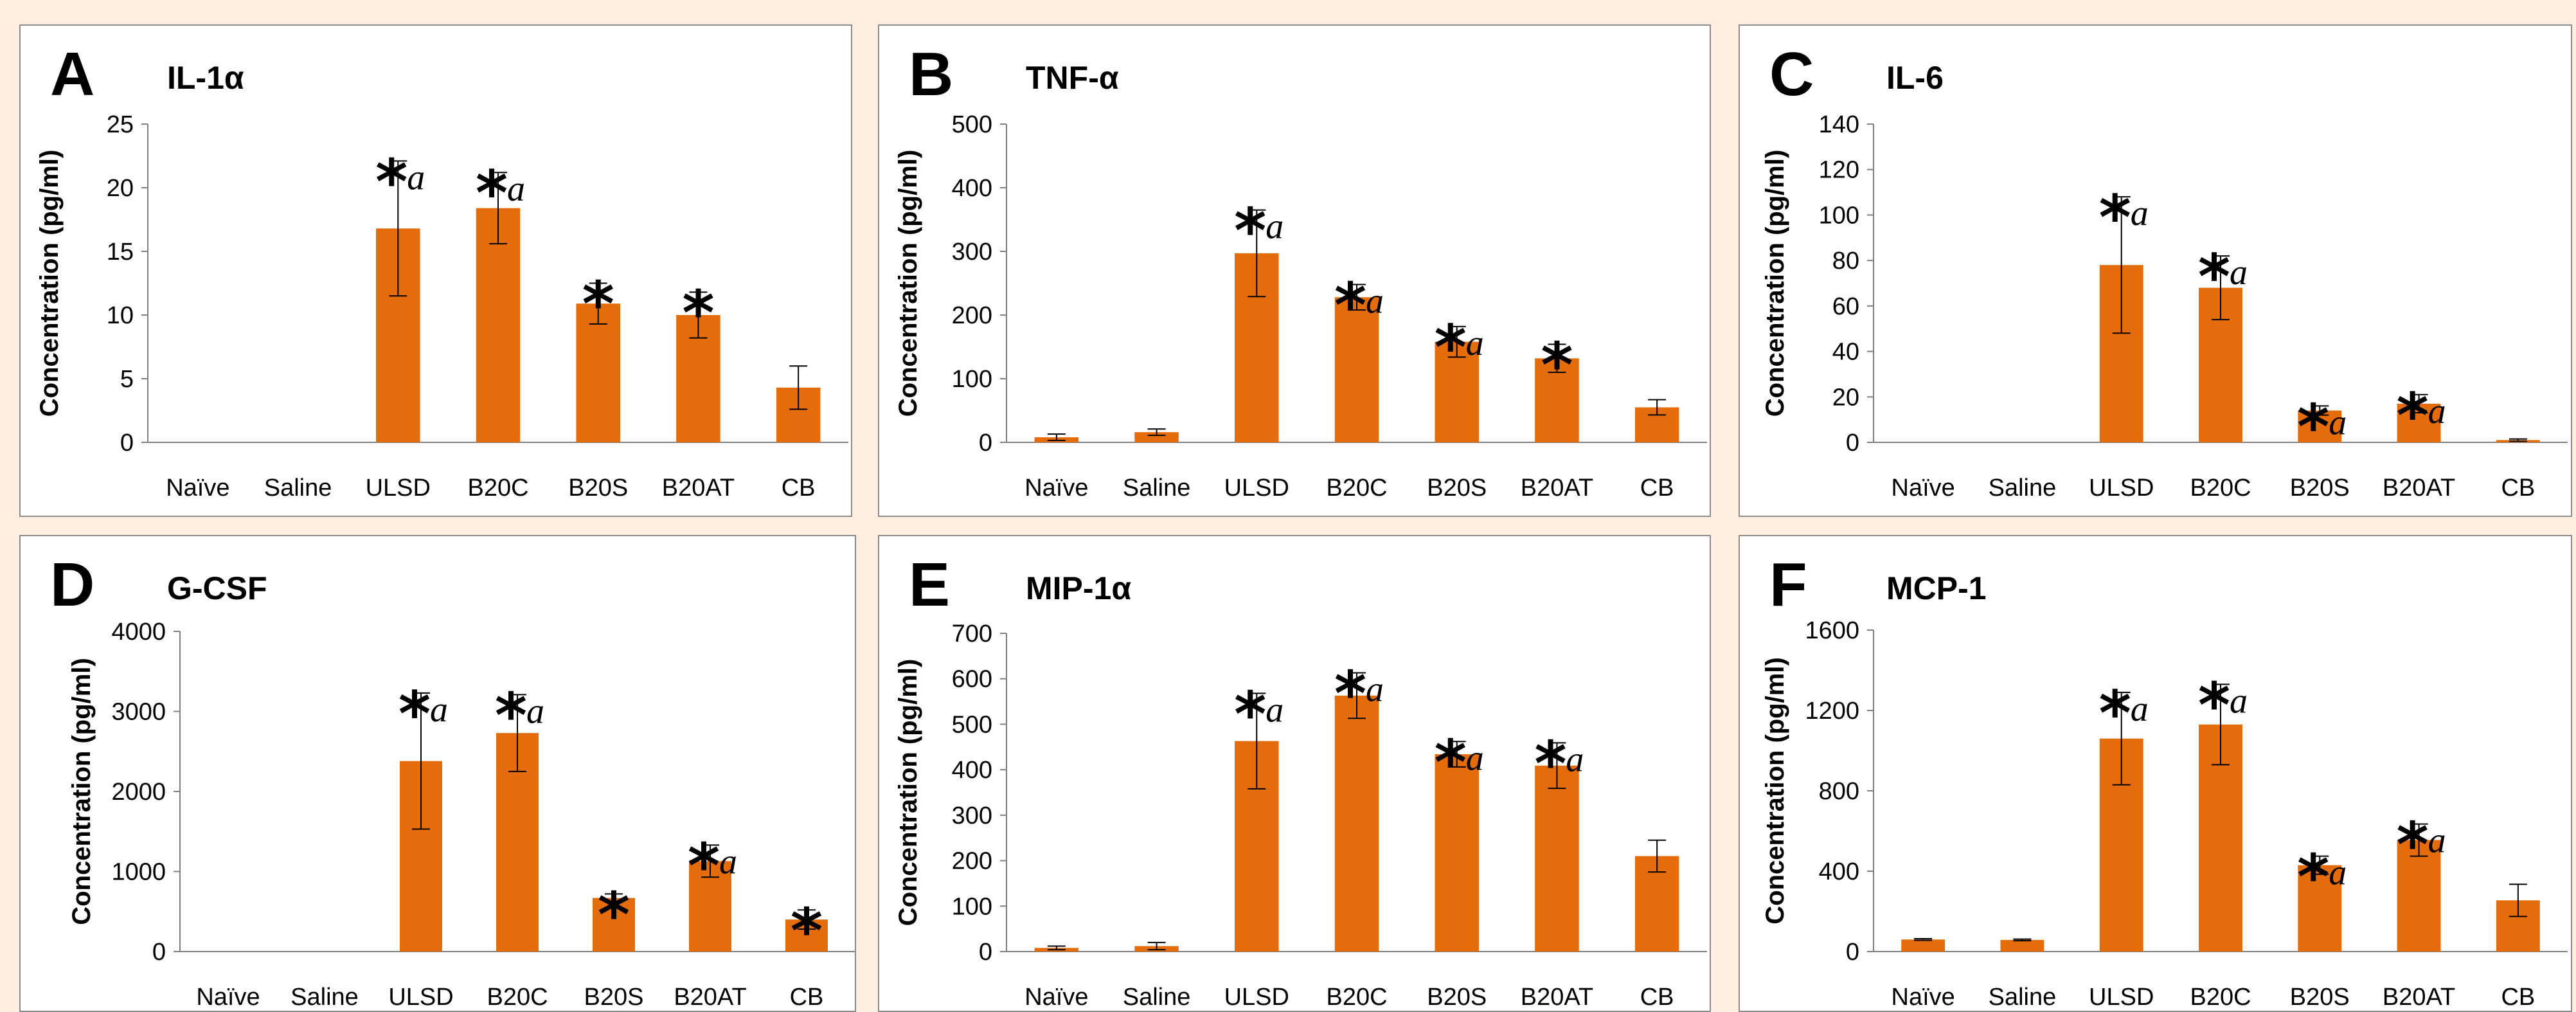 The width and height of the screenshot is (2576, 1012). Describe the element at coordinates (972, 124) in the screenshot. I see `y-tick-label: 500` at that location.